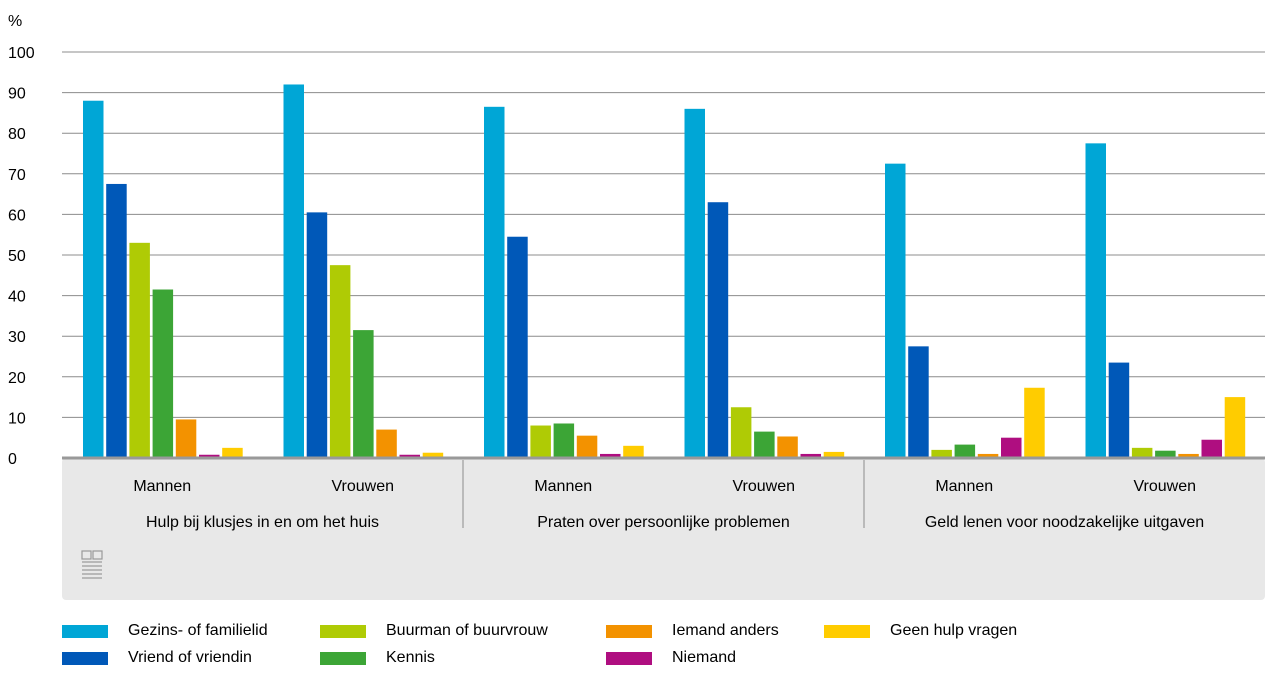 This screenshot has height=677, width=1265. I want to click on y-tick-label: 80, so click(17, 134).